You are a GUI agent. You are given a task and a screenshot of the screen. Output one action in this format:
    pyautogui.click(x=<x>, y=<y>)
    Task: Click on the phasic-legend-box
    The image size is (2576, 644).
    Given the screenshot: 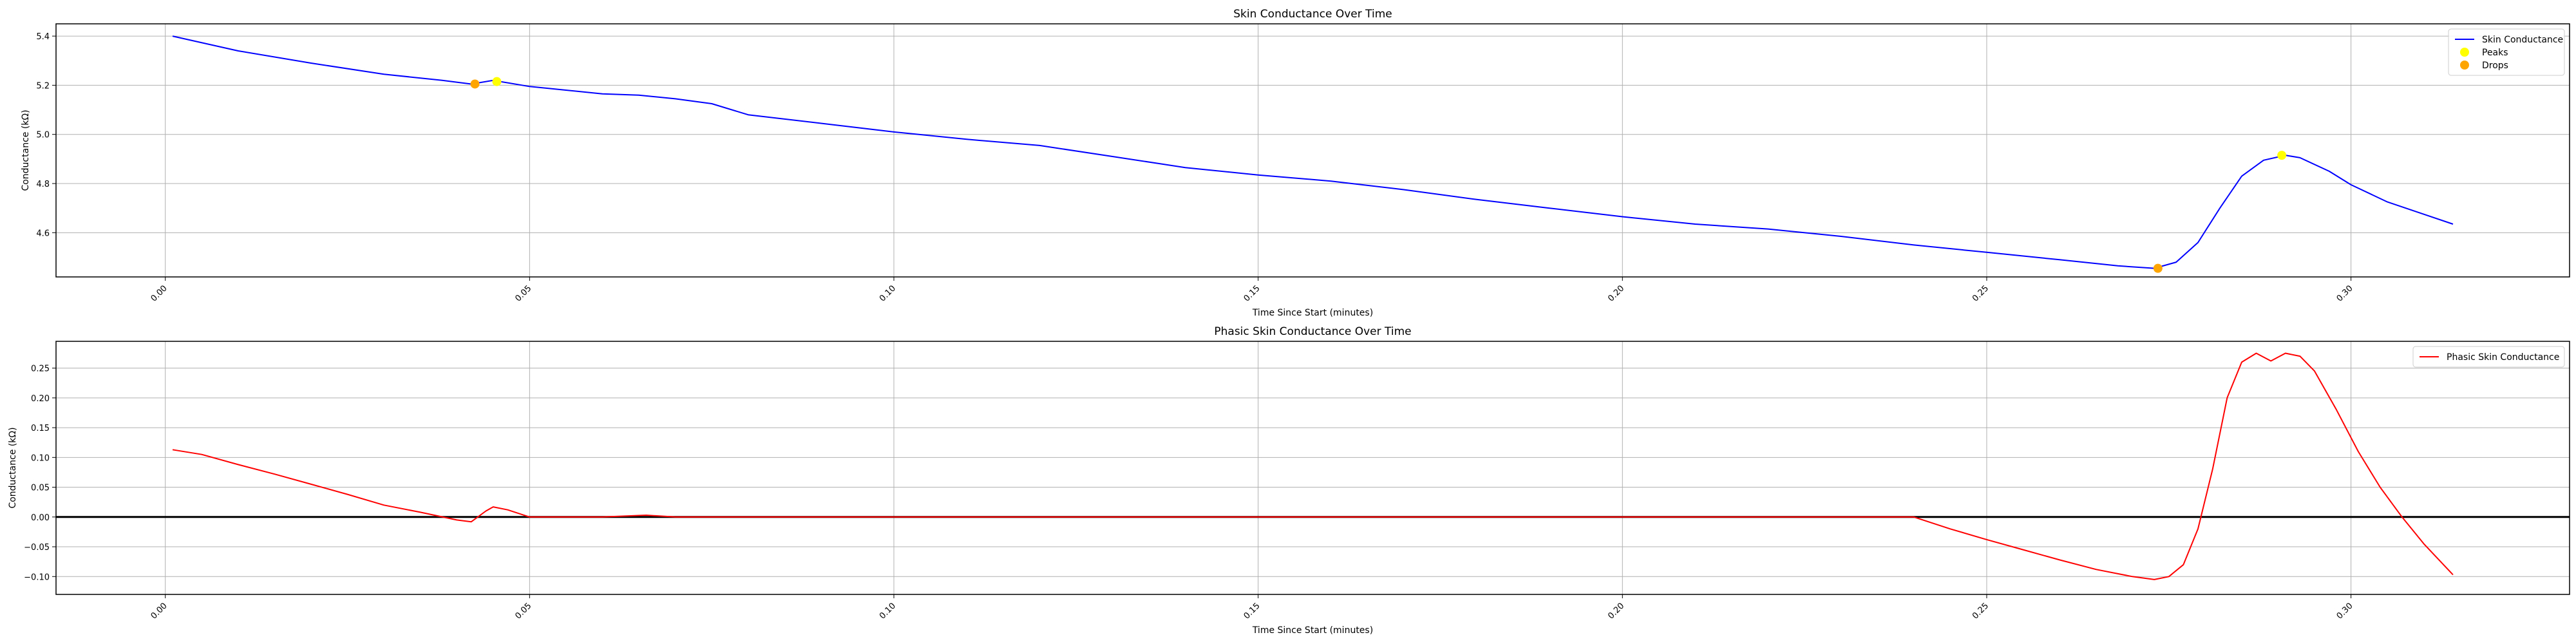 What is the action you would take?
    pyautogui.click(x=2489, y=357)
    